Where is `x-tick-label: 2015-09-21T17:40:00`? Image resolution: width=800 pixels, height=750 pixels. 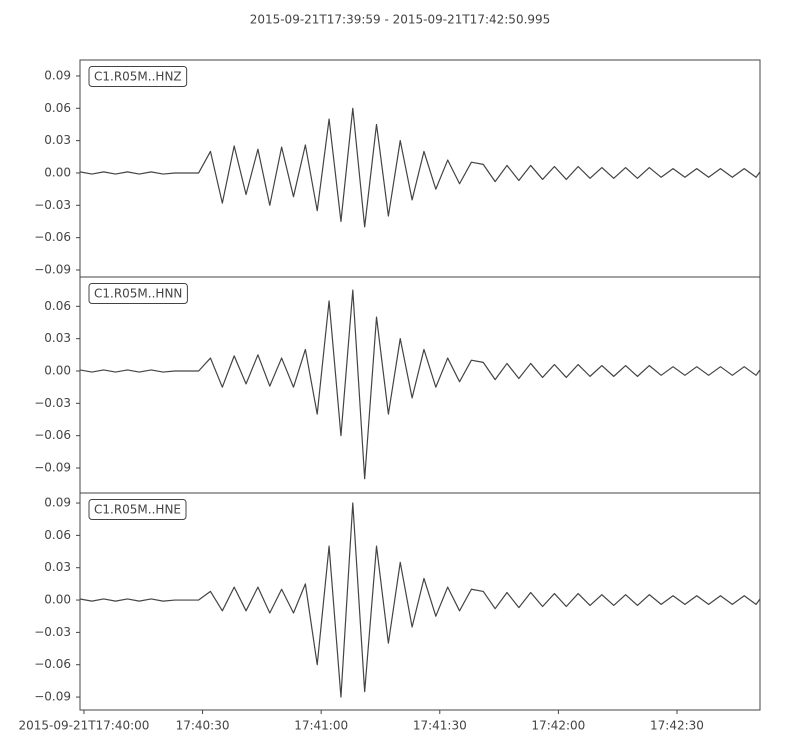 x-tick-label: 2015-09-21T17:40:00 is located at coordinates (83, 726).